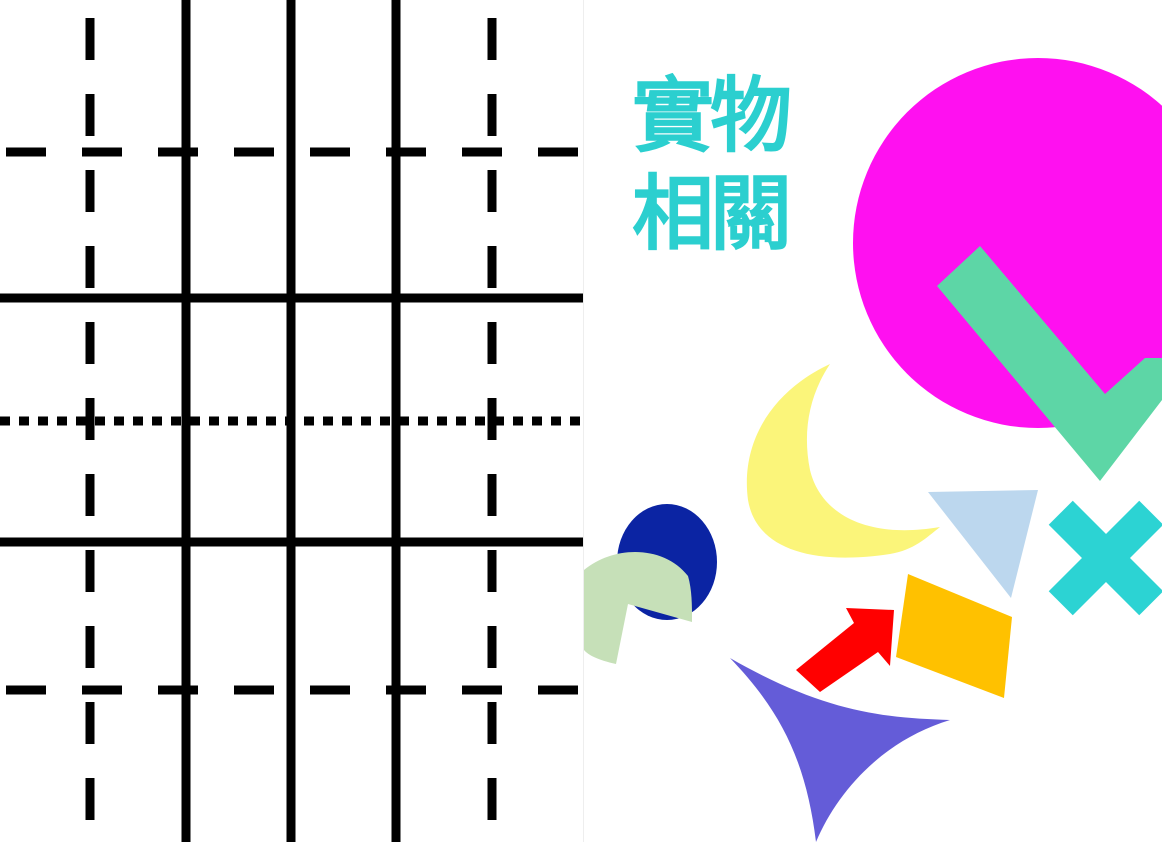 The width and height of the screenshot is (1162, 842). Describe the element at coordinates (1049, 363) in the screenshot. I see `check-mark` at that location.